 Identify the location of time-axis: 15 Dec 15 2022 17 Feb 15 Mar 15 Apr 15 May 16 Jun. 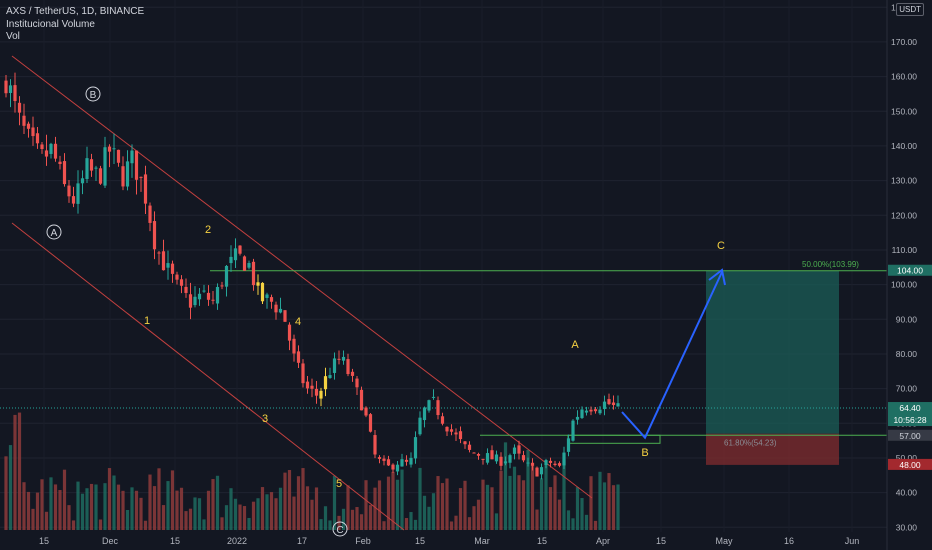
(449, 541).